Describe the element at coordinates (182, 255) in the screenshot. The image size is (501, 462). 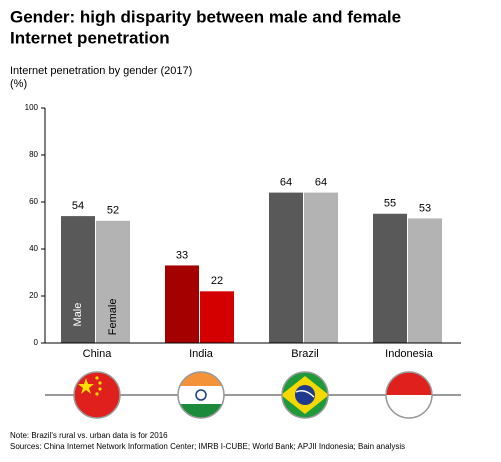
I see `value-label: 33` at that location.